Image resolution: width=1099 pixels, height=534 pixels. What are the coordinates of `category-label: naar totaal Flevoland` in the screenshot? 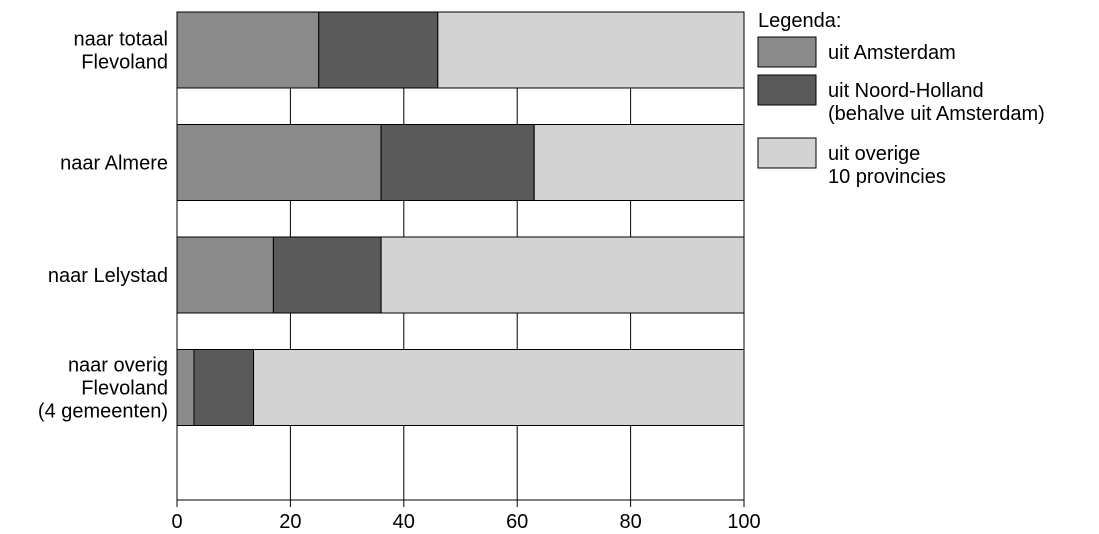 It's located at (120, 51).